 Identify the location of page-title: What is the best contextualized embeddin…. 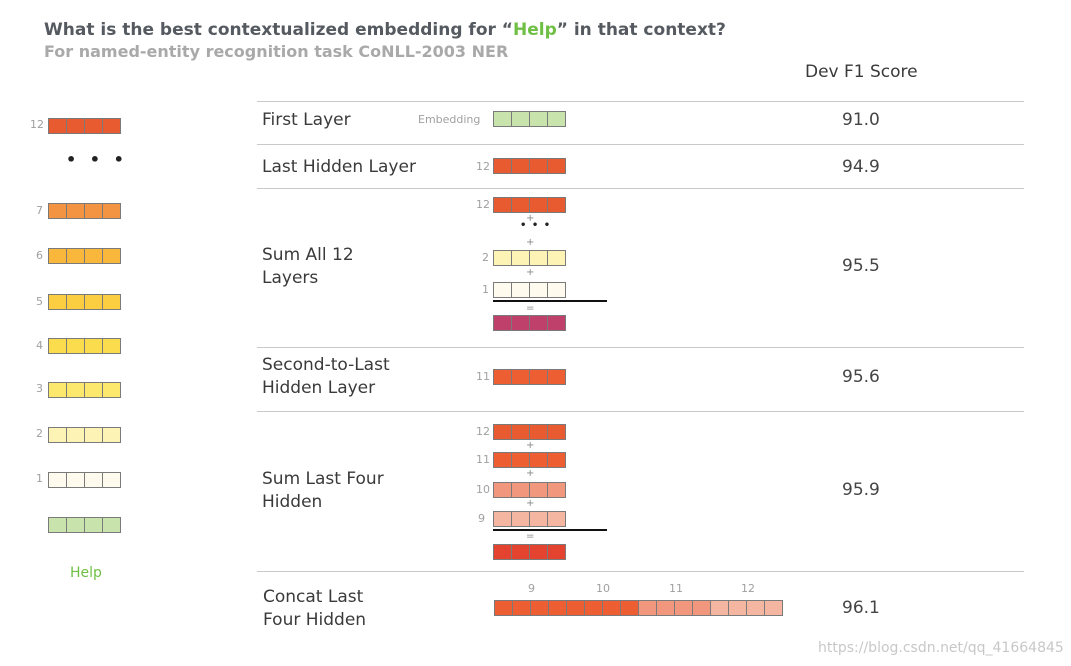
(385, 30).